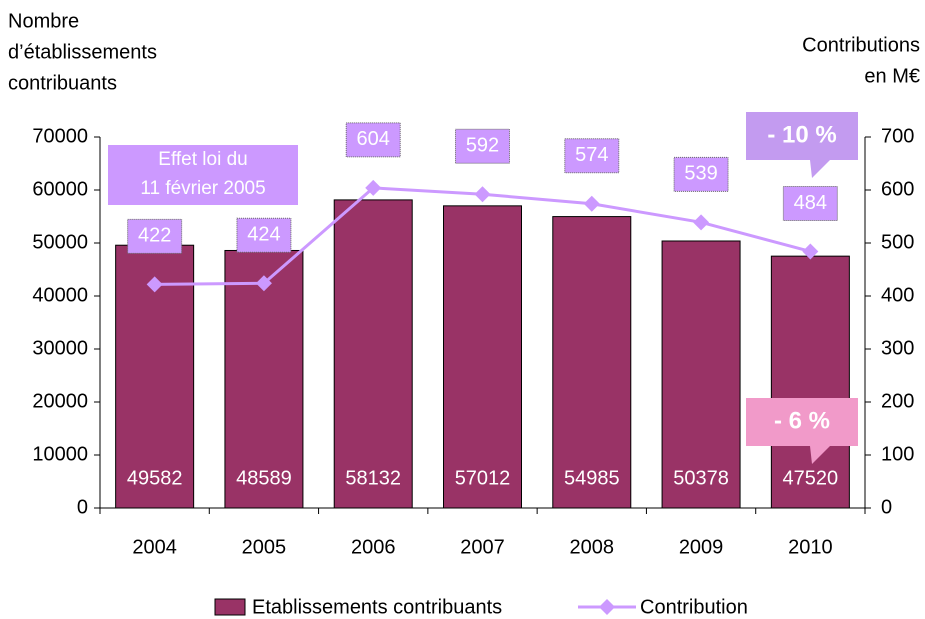  I want to click on bar-value-label: 58132, so click(373, 478).